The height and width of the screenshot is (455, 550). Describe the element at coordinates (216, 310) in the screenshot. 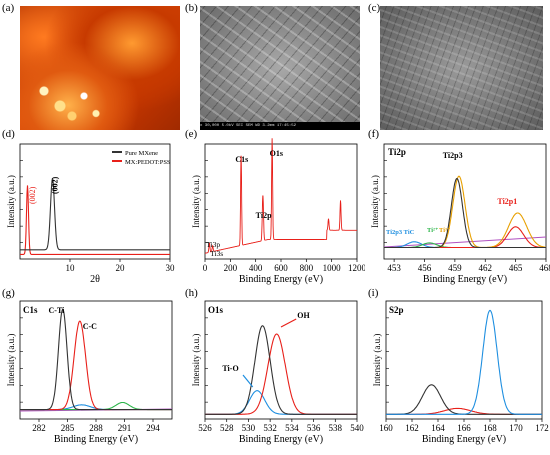

I see `panel-title: O1s` at that location.